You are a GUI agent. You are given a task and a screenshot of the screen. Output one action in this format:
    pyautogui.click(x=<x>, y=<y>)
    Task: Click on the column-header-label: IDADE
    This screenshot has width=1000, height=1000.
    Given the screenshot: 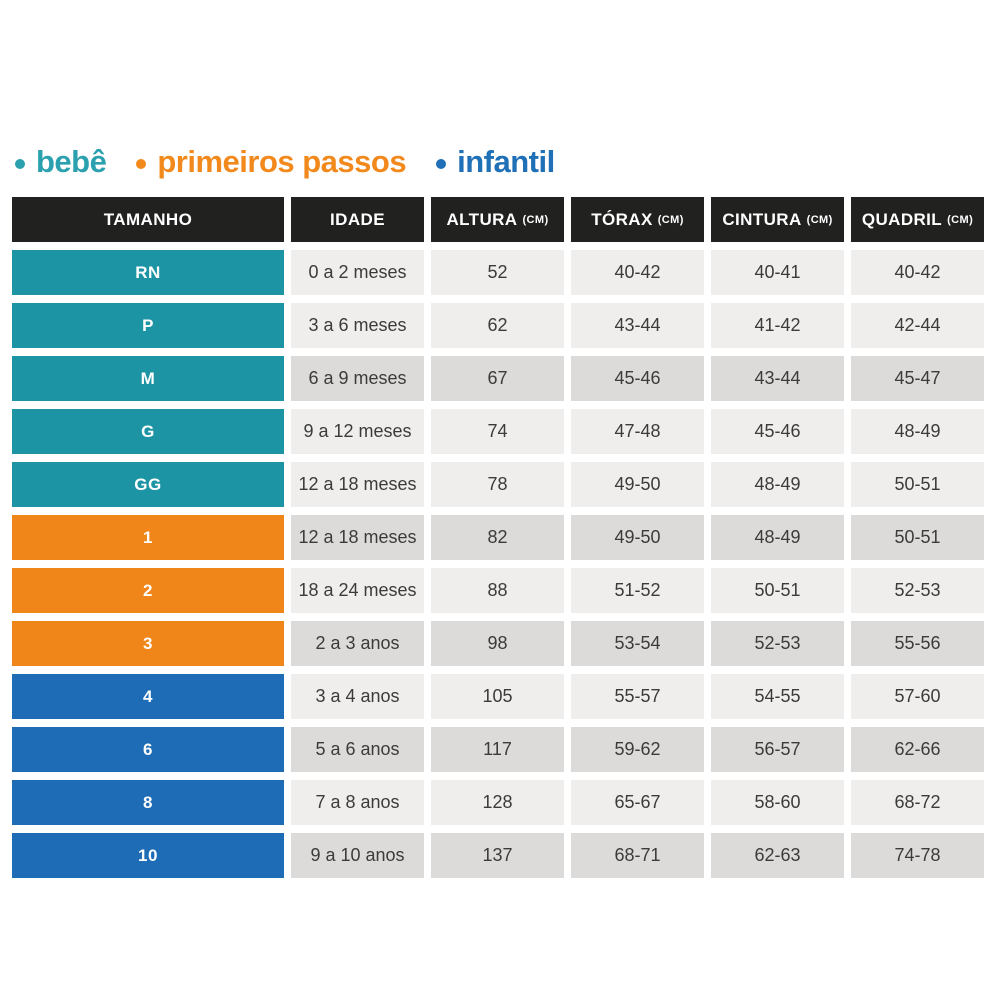 What is the action you would take?
    pyautogui.click(x=357, y=219)
    